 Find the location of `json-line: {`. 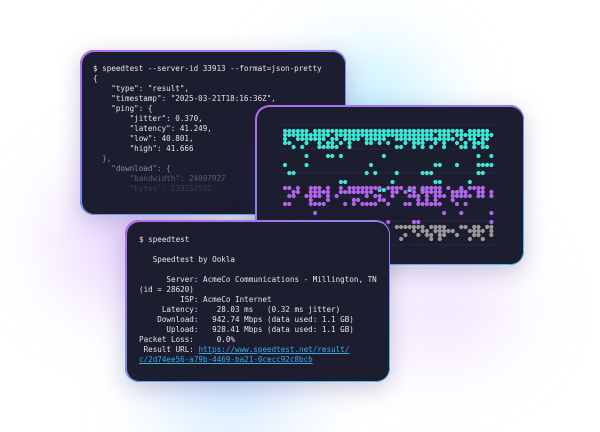

json-line: { is located at coordinates (95, 78).